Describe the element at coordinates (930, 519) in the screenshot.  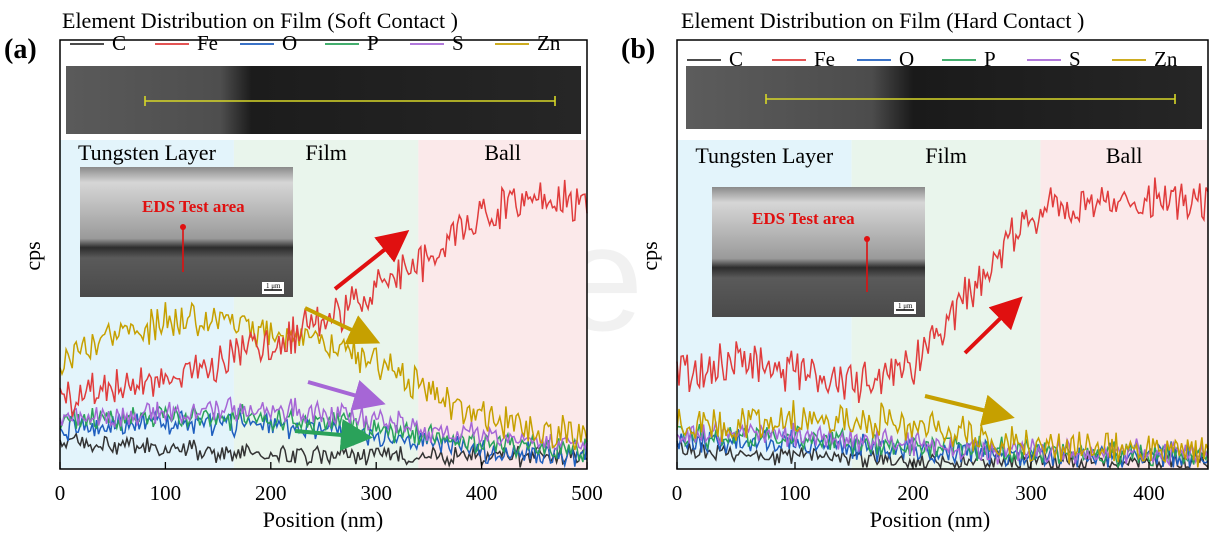
I see `panel-b-xlabel: Position (nm)` at that location.